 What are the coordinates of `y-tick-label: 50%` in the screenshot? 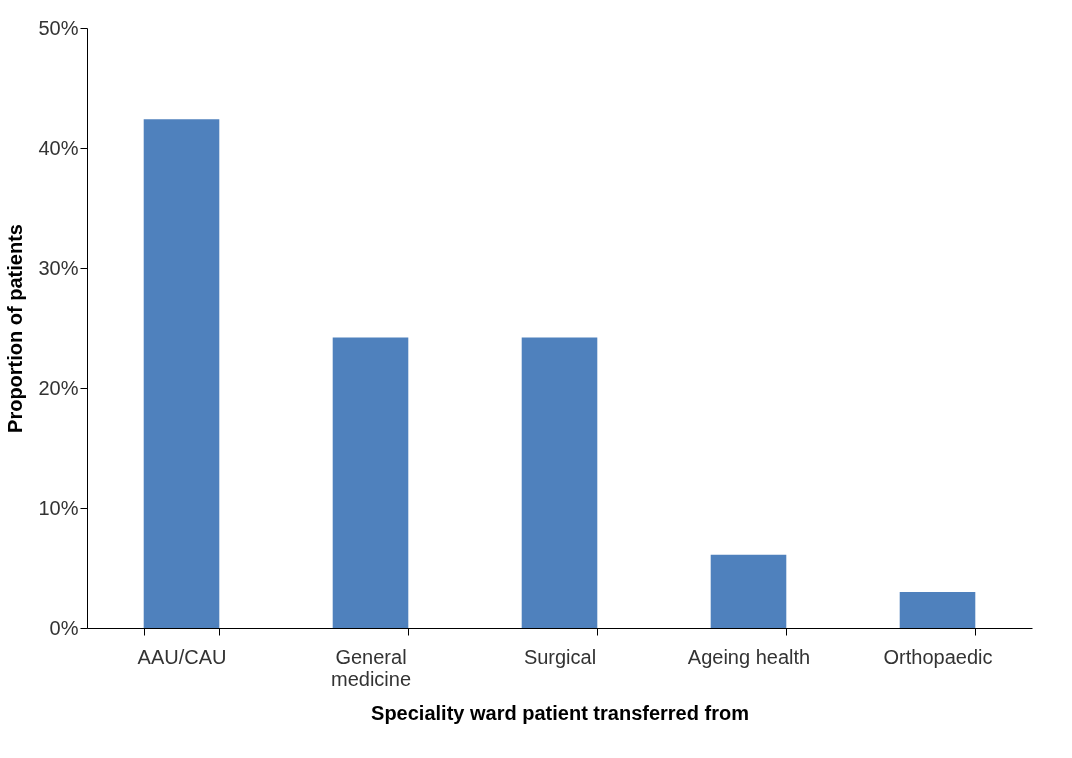 It's located at (58, 27).